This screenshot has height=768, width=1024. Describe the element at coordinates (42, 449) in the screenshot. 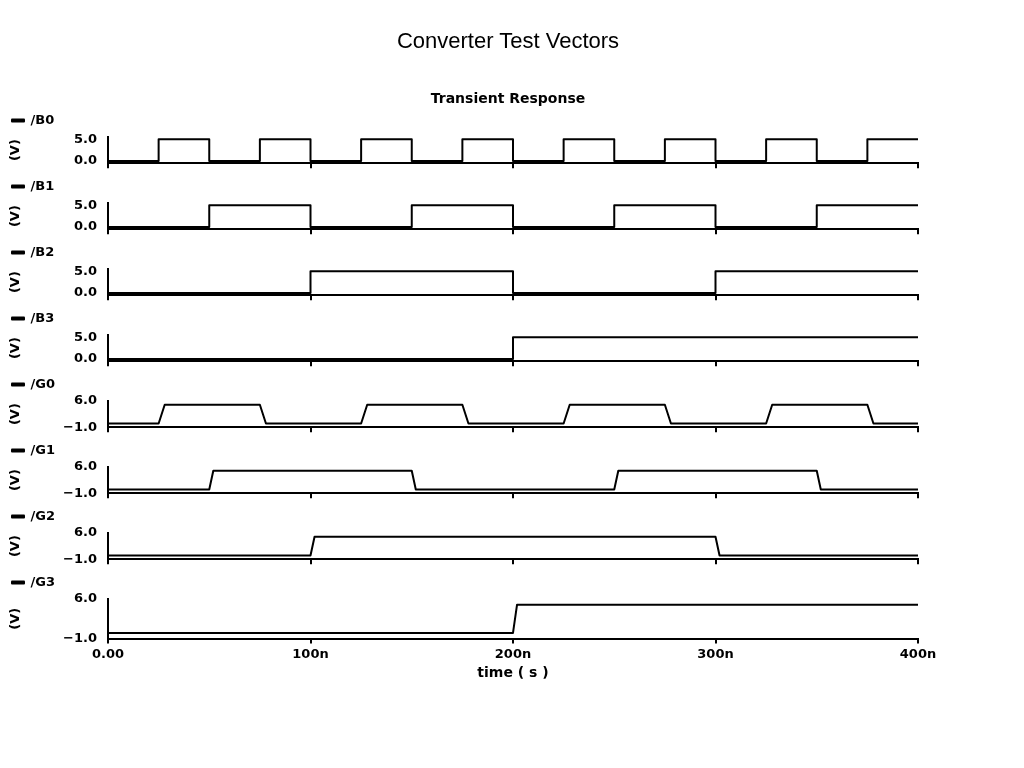

I see `legend-label: /G1` at that location.